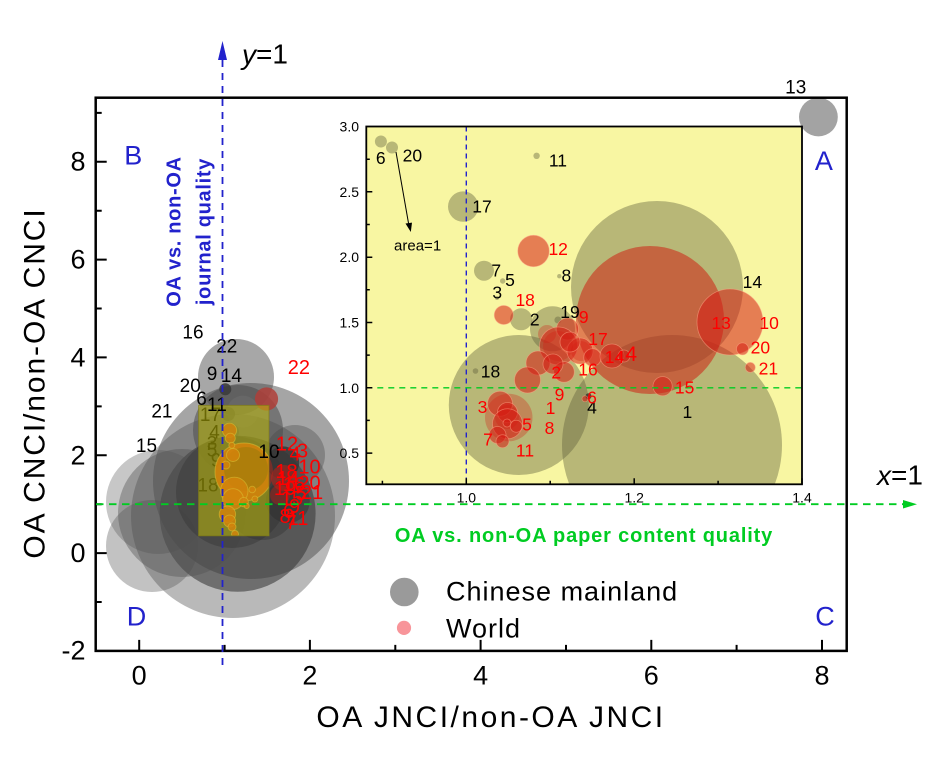  Describe the element at coordinates (350, 257) in the screenshot. I see `svg-text: 2.0` at that location.